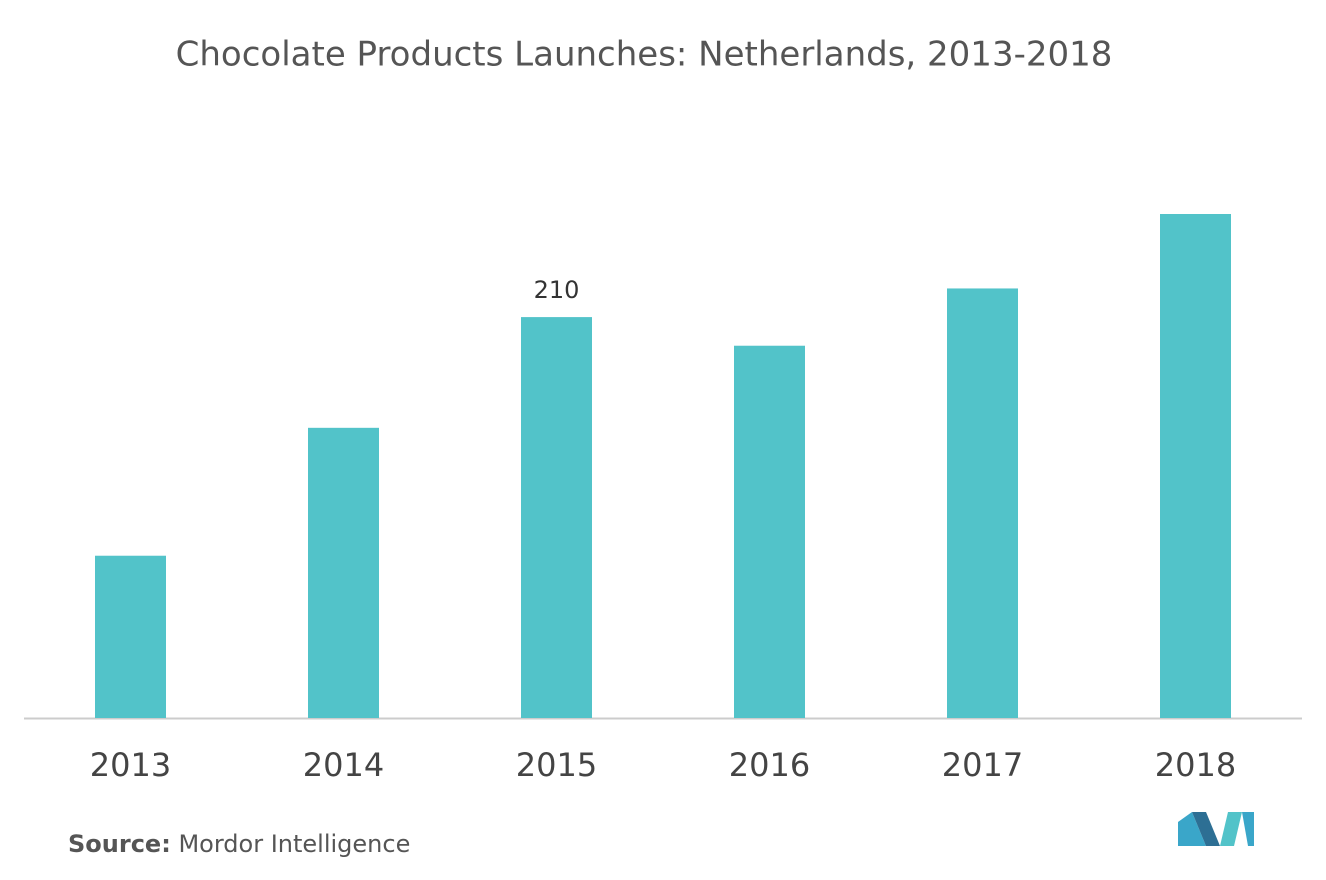  I want to click on source-label: Source:, so click(119, 844).